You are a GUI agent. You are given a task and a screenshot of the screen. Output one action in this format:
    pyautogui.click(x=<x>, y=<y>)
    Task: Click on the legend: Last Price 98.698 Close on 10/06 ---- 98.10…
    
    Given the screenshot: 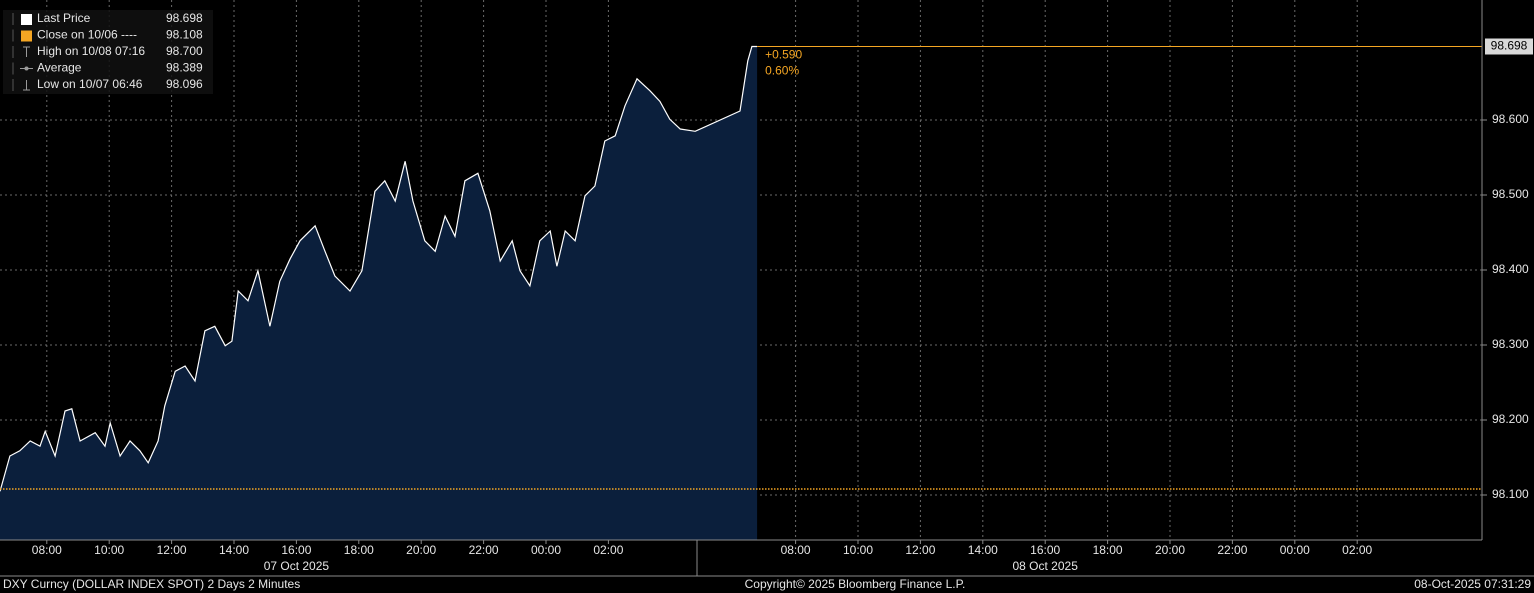 What is the action you would take?
    pyautogui.click(x=108, y=52)
    